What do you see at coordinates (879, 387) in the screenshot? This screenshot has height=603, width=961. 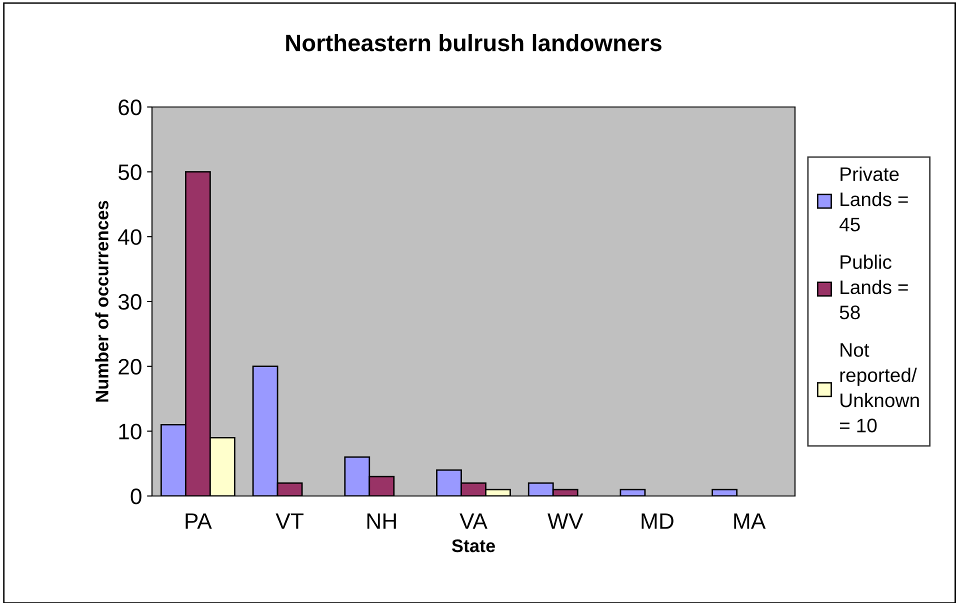 I see `legend-label: Not reported/ Unknown = 10` at bounding box center [879, 387].